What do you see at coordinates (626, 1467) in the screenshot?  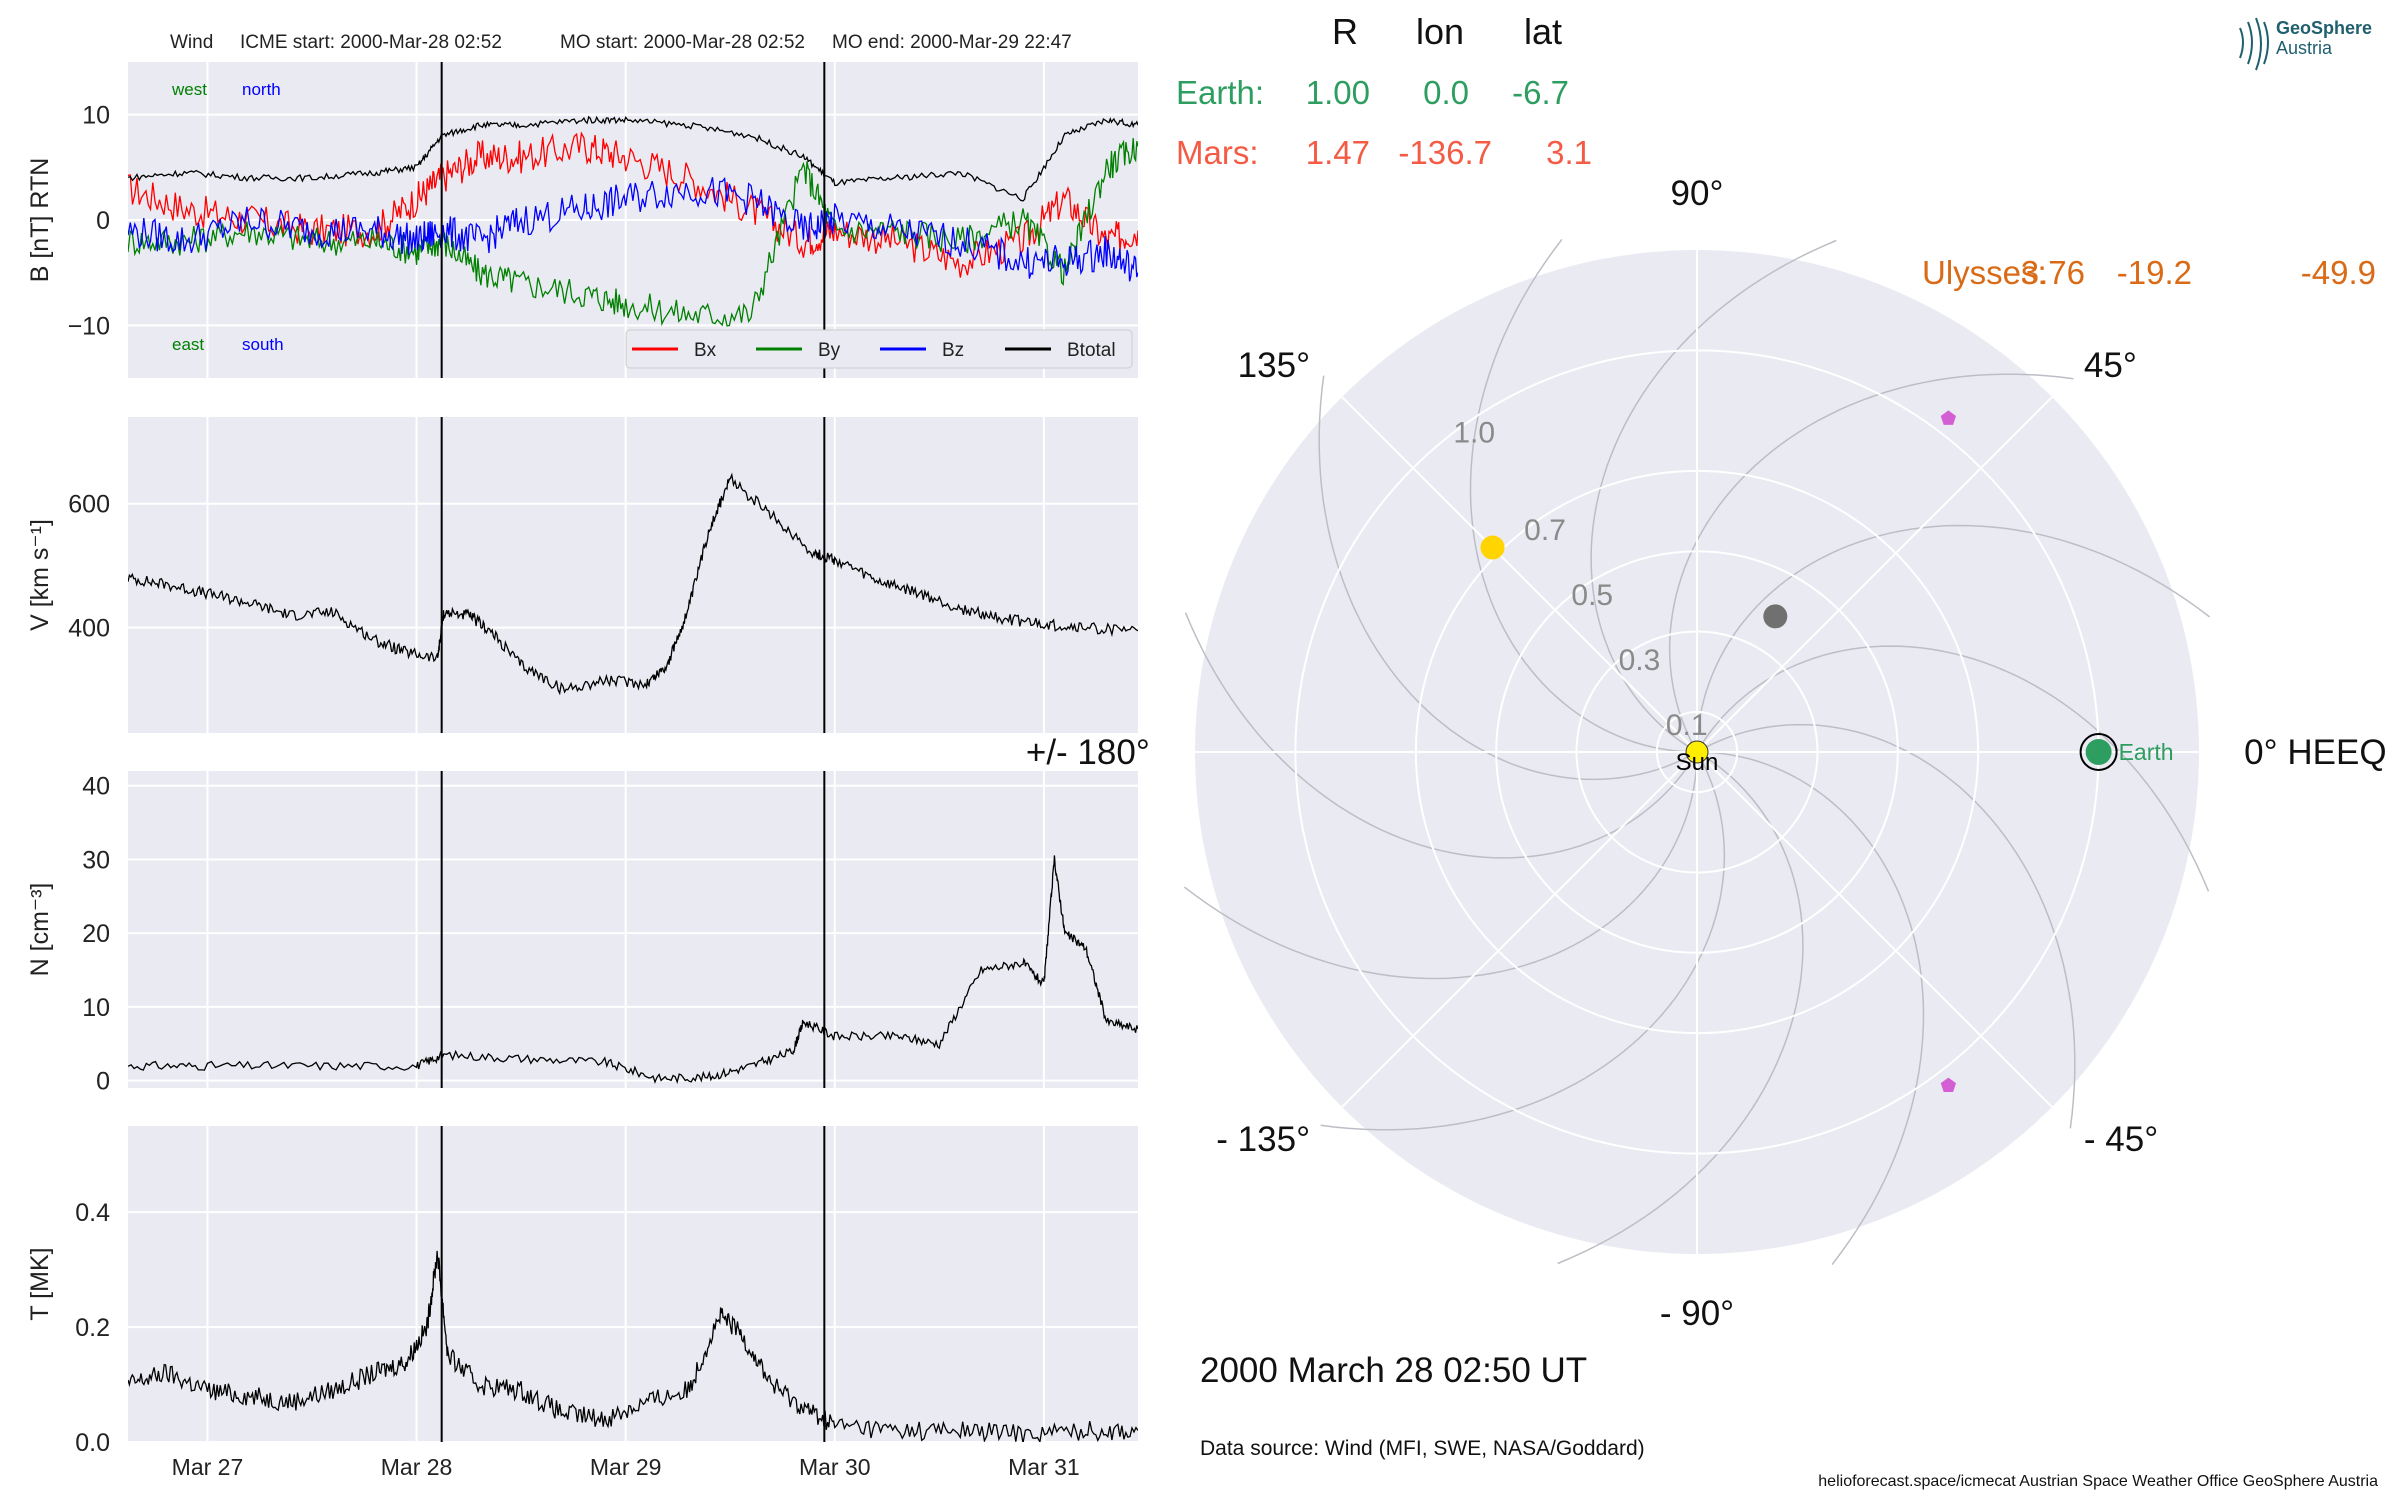 I see `x-tick-label: Mar 29` at bounding box center [626, 1467].